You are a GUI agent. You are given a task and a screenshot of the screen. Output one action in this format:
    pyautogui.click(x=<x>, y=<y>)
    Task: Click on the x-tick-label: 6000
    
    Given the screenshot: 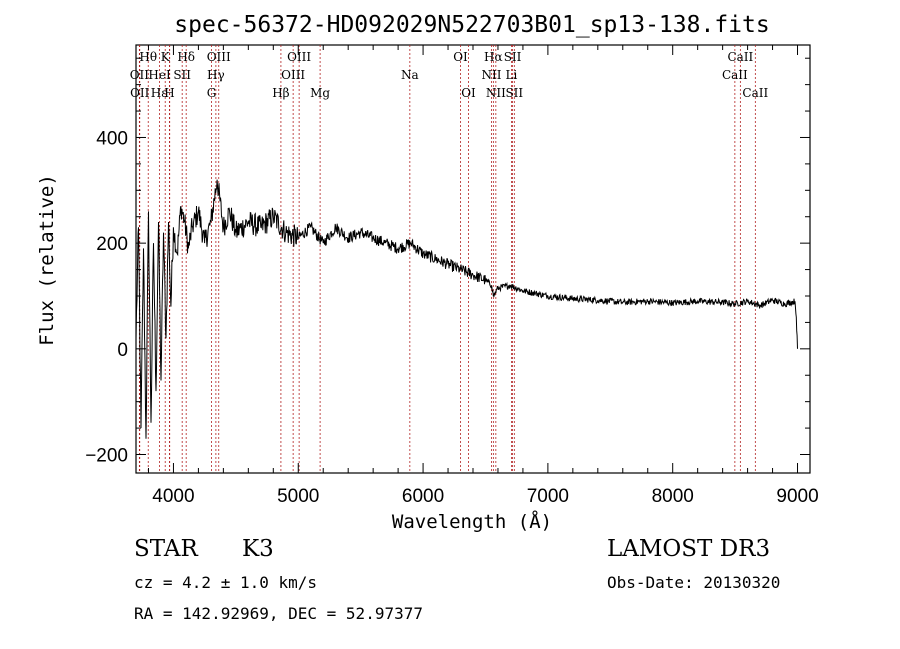 What is the action you would take?
    pyautogui.click(x=423, y=496)
    